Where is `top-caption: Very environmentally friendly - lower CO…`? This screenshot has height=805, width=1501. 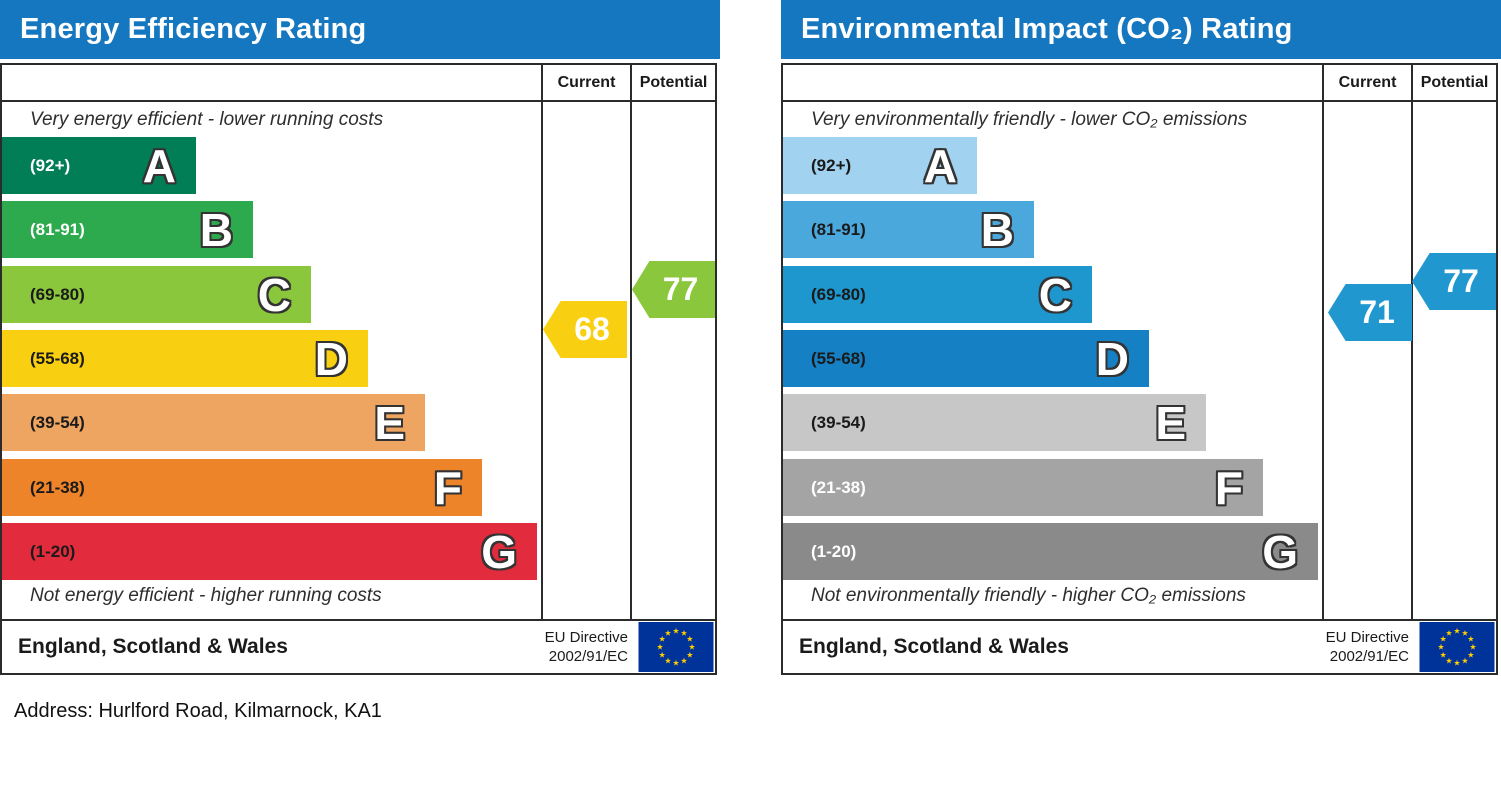 top-caption: Very environmentally friendly - lower CO… is located at coordinates (1029, 119).